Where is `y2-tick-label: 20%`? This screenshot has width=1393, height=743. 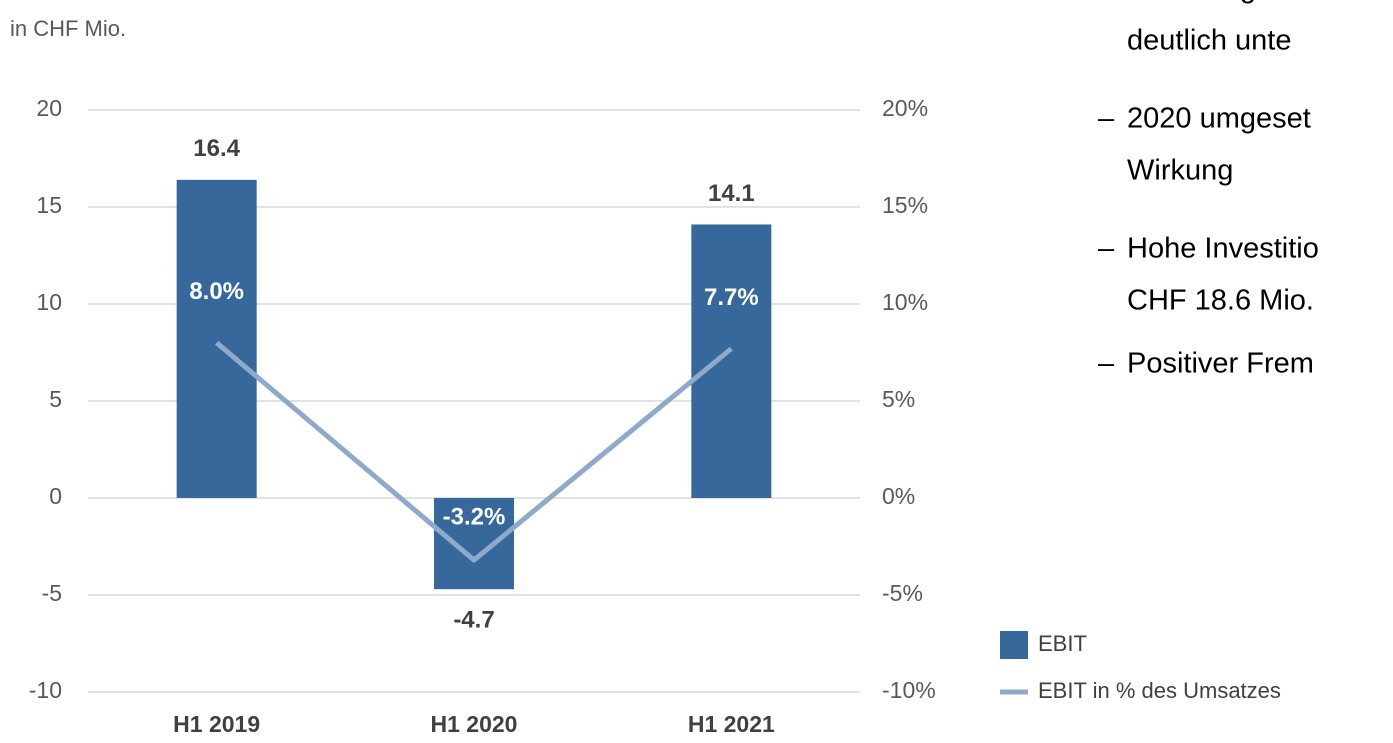
y2-tick-label: 20% is located at coordinates (905, 108).